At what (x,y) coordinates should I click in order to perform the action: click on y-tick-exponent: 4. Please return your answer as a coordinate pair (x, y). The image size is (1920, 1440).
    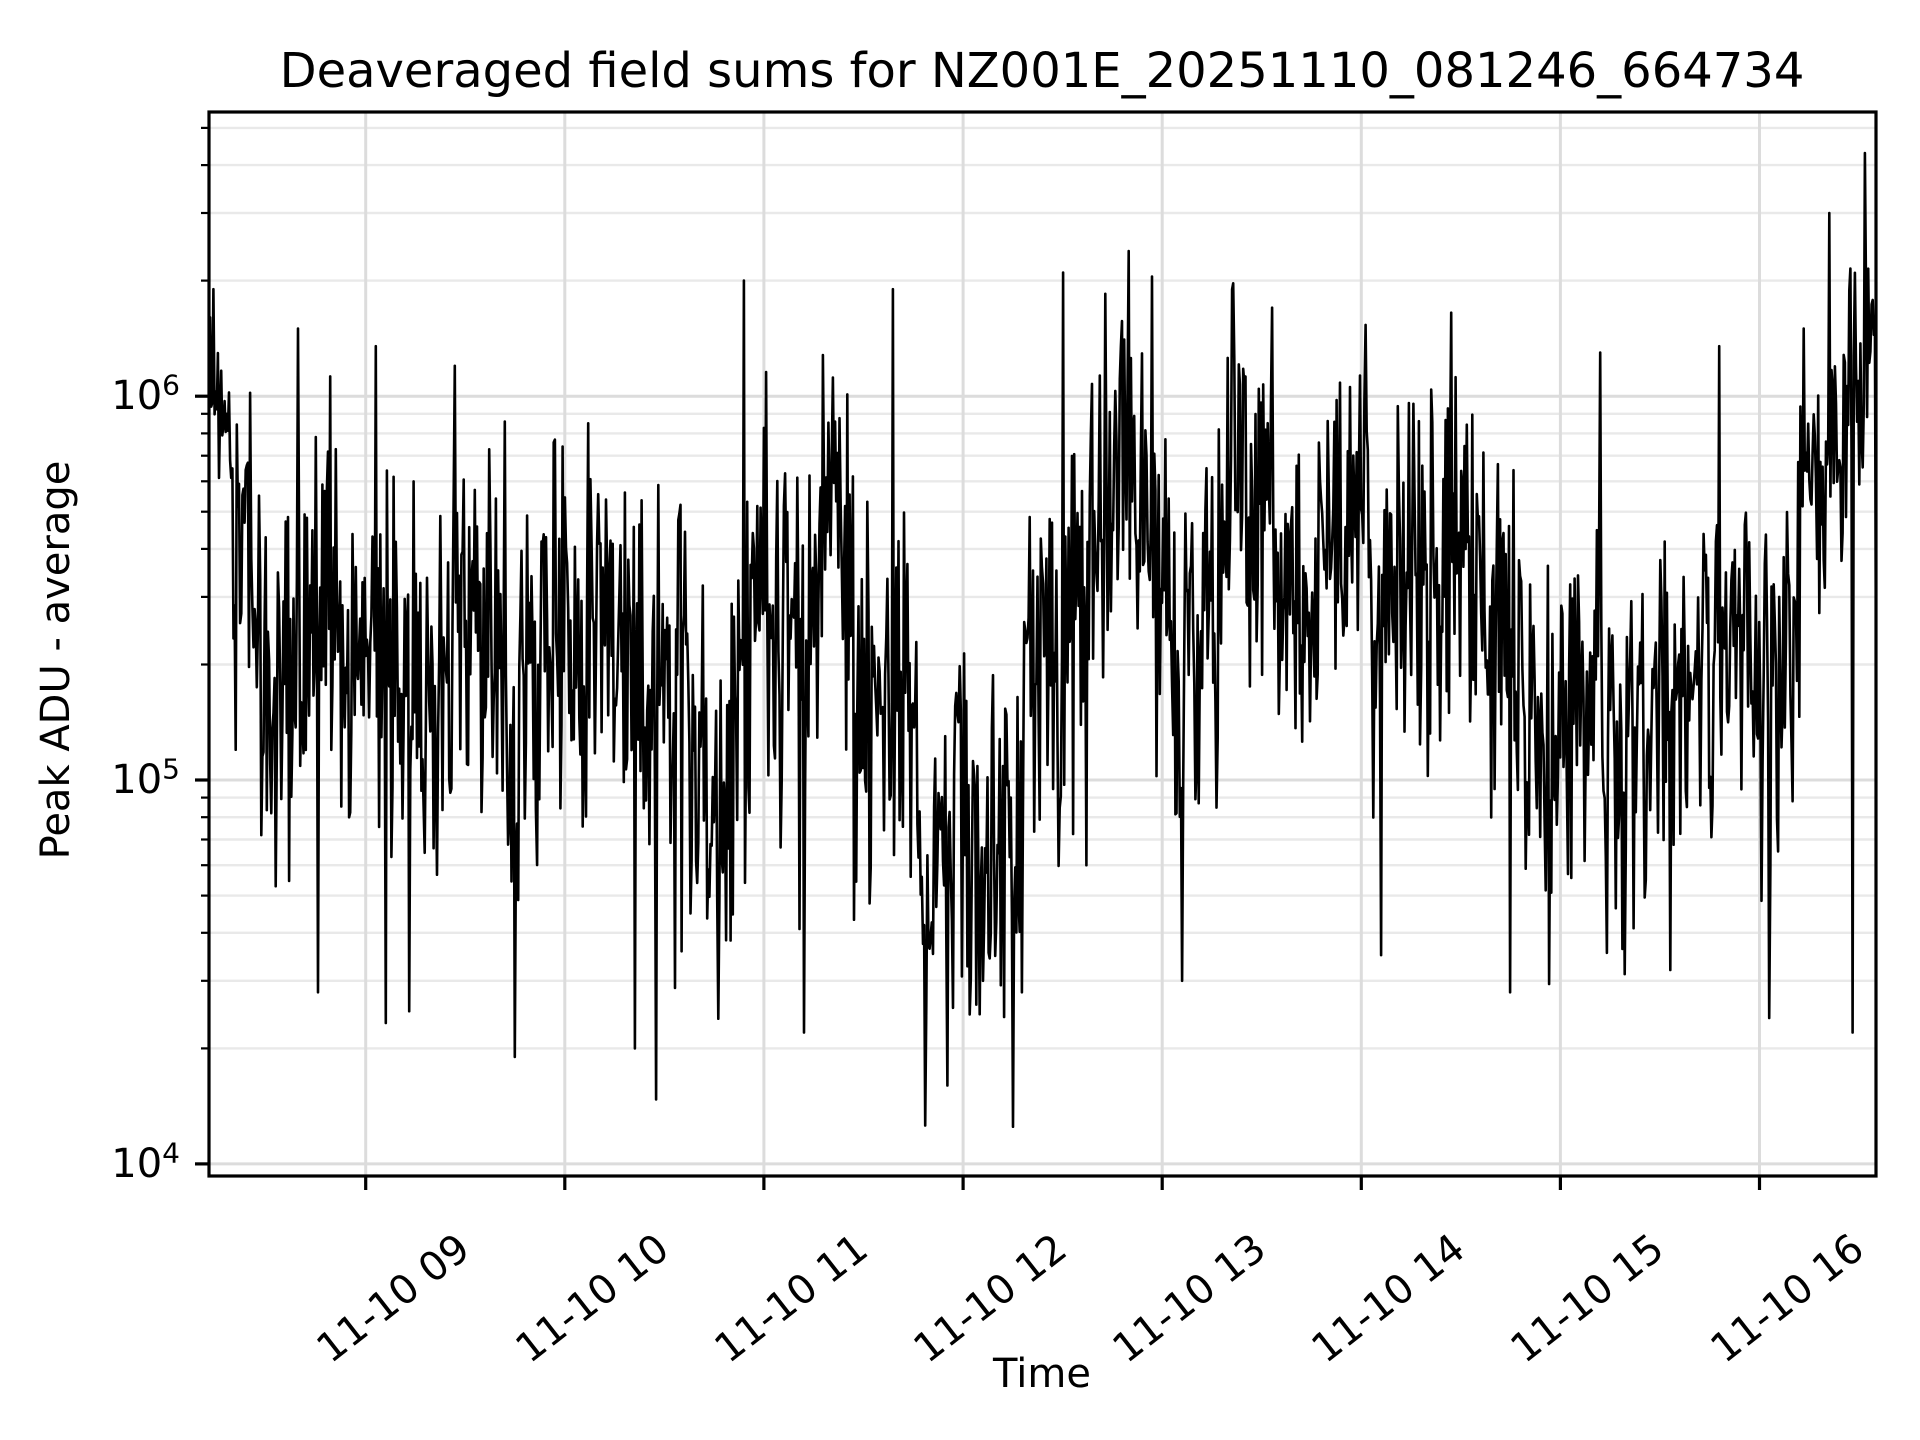
    Looking at the image, I should click on (171, 1153).